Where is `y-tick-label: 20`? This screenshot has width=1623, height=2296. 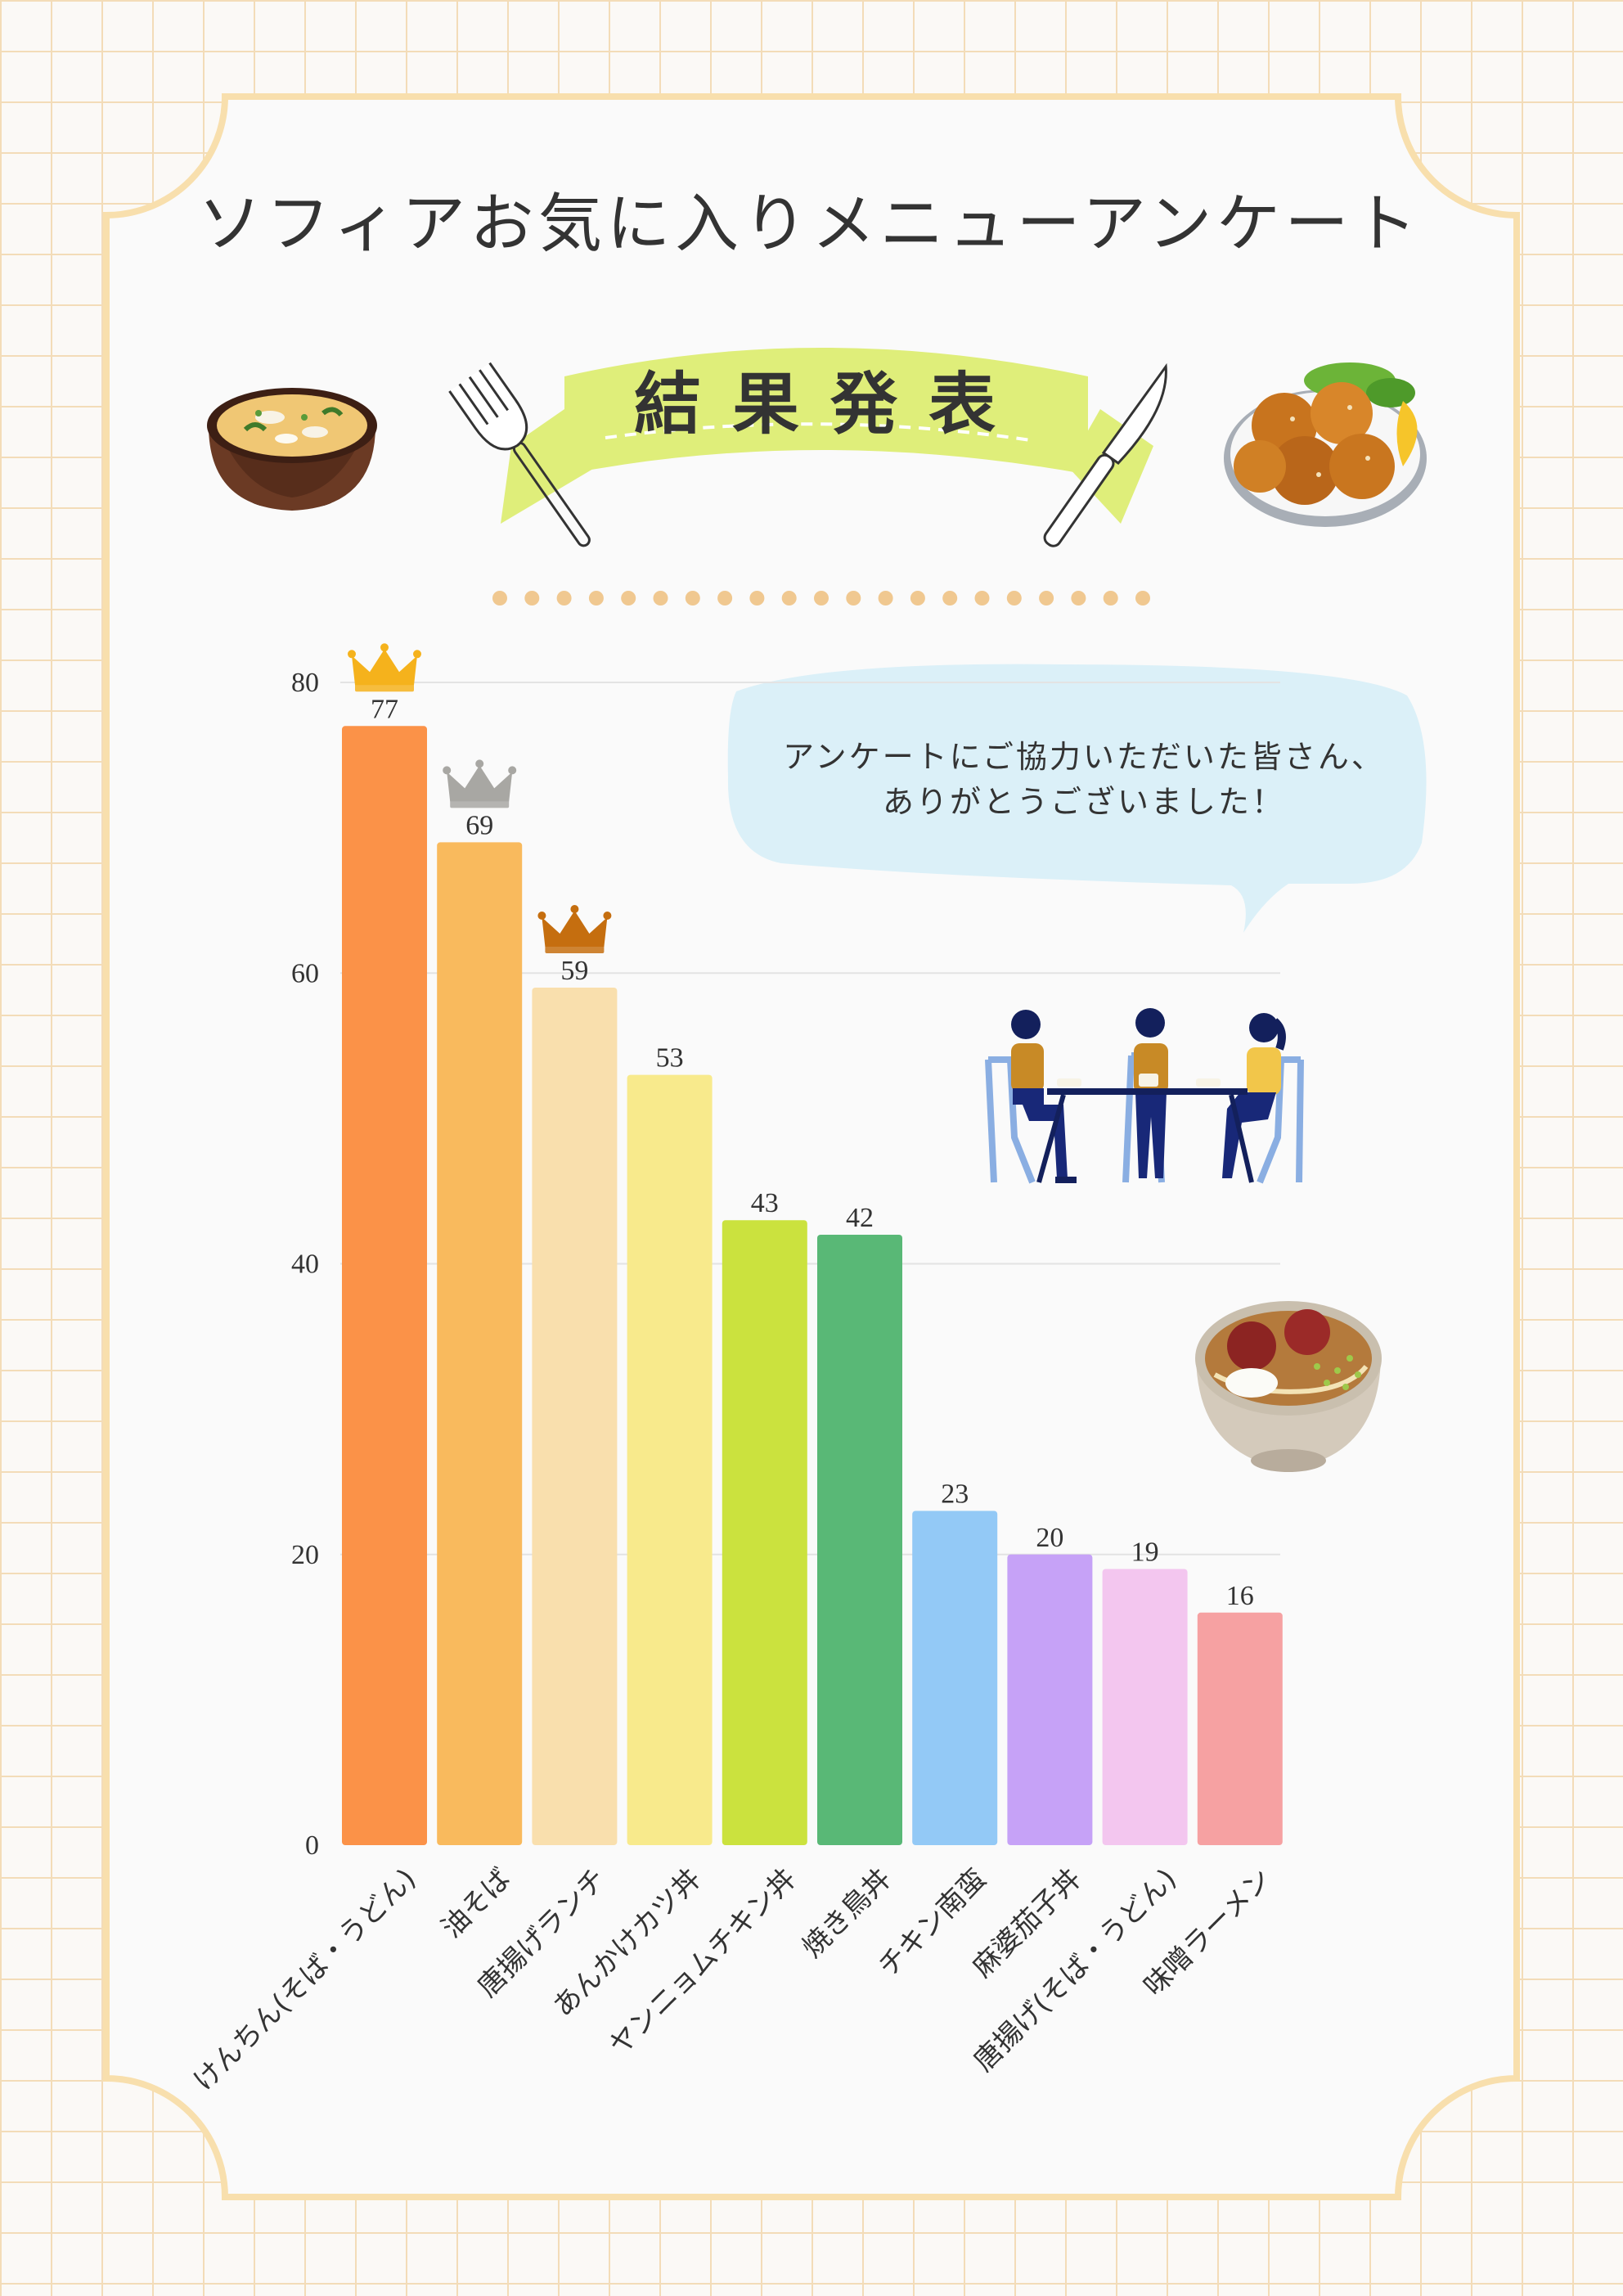 y-tick-label: 20 is located at coordinates (305, 1555).